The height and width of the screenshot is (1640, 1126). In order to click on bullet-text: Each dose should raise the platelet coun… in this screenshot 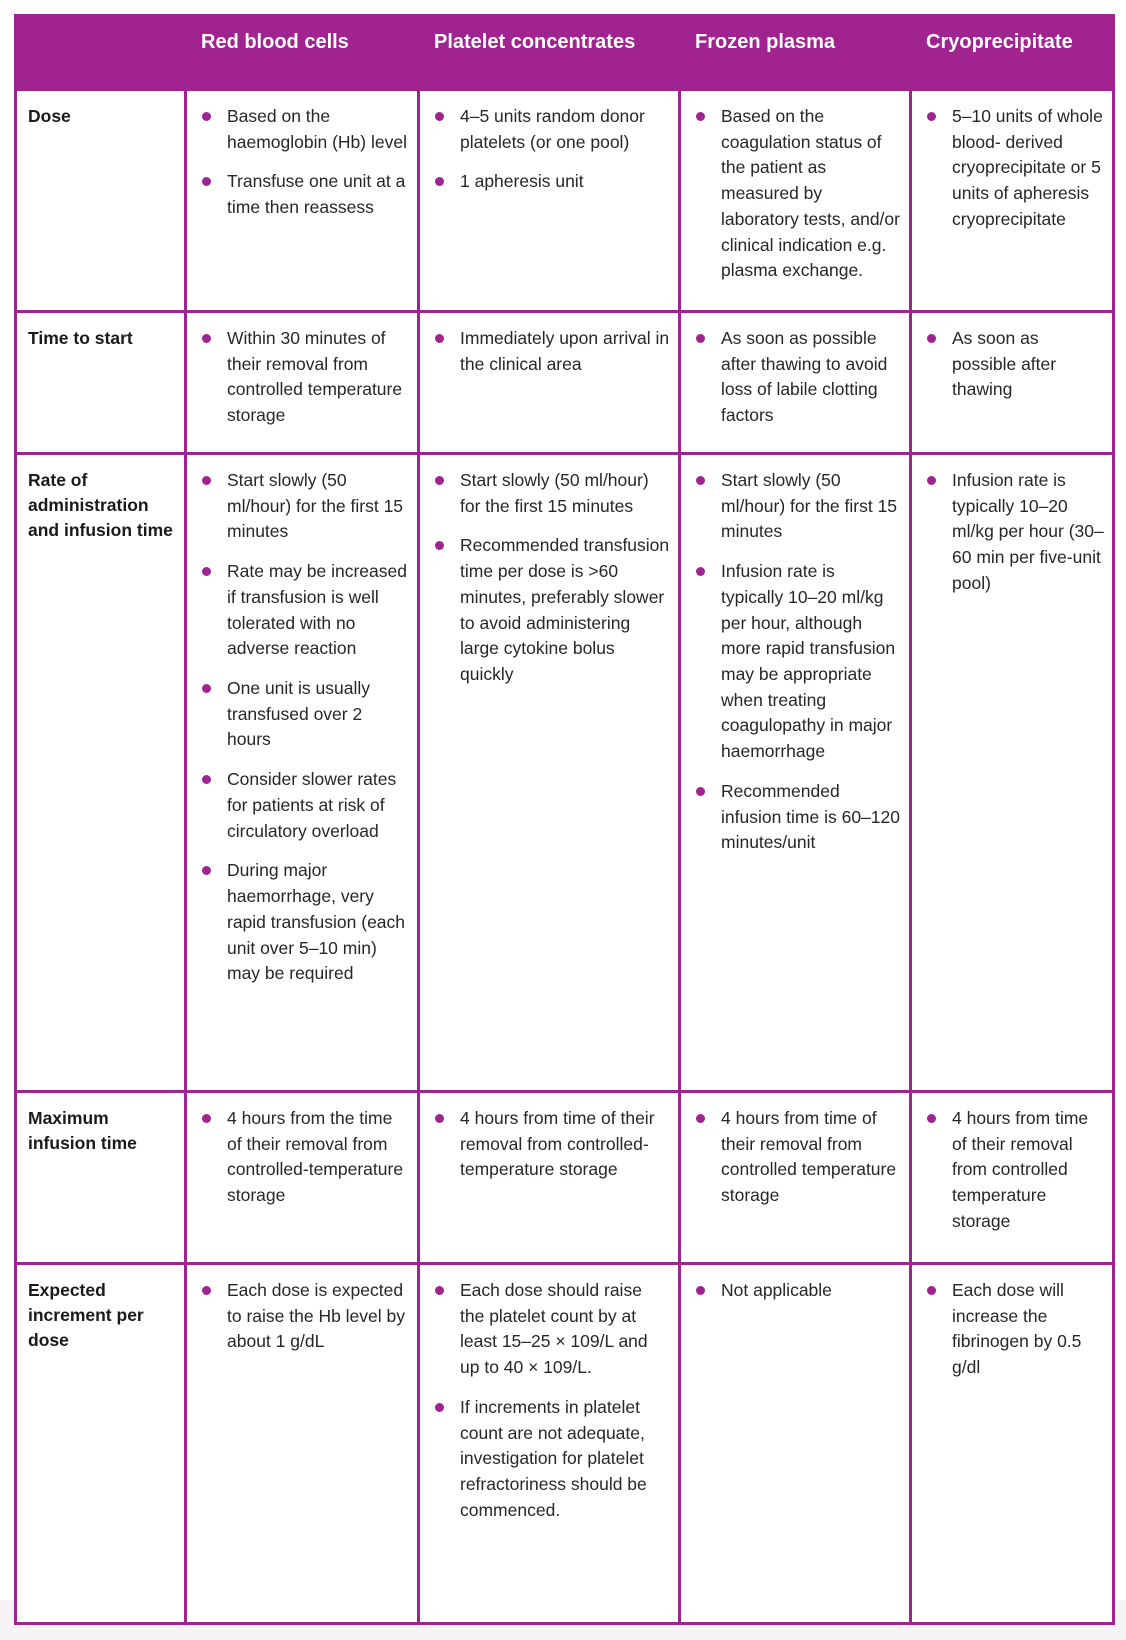, I will do `click(554, 1329)`.